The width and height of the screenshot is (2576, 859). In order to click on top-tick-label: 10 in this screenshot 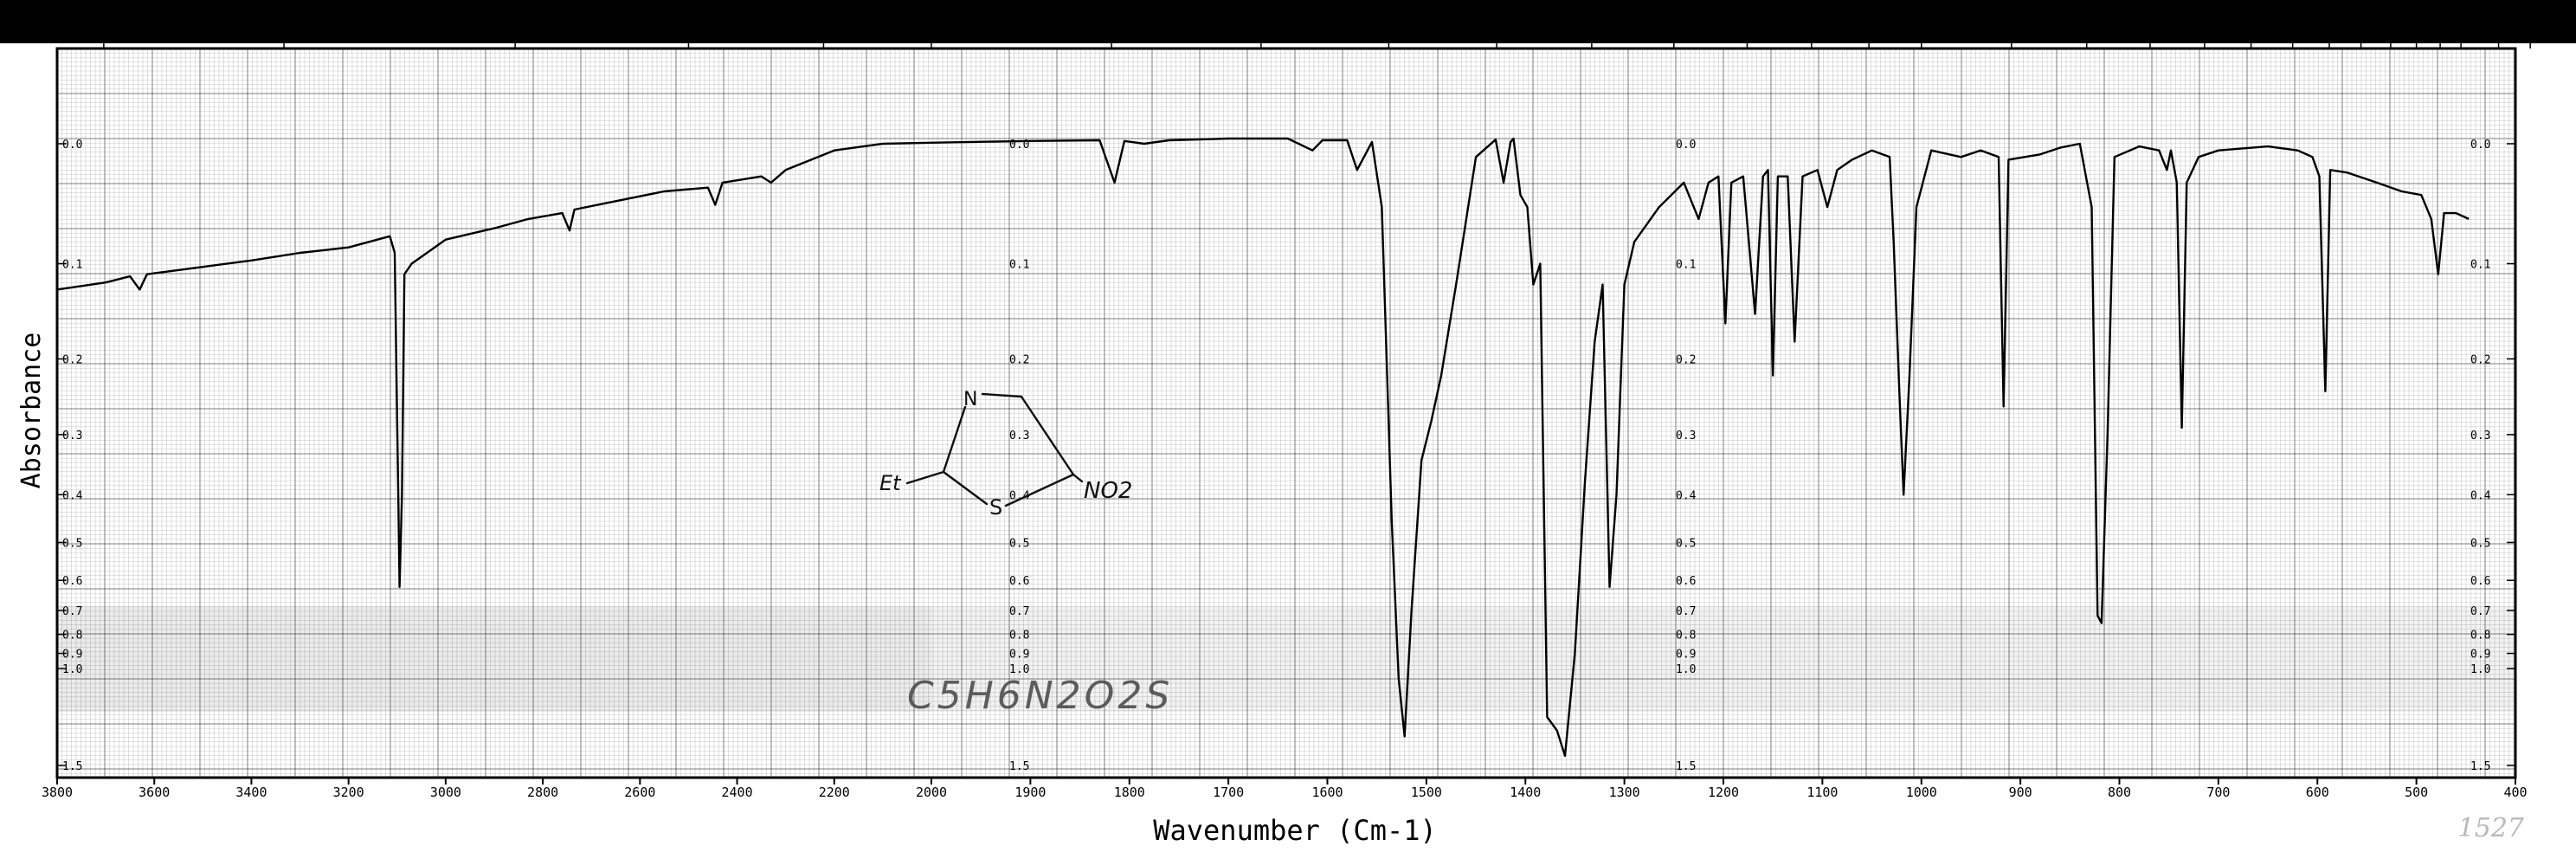, I will do `click(1921, 36)`.